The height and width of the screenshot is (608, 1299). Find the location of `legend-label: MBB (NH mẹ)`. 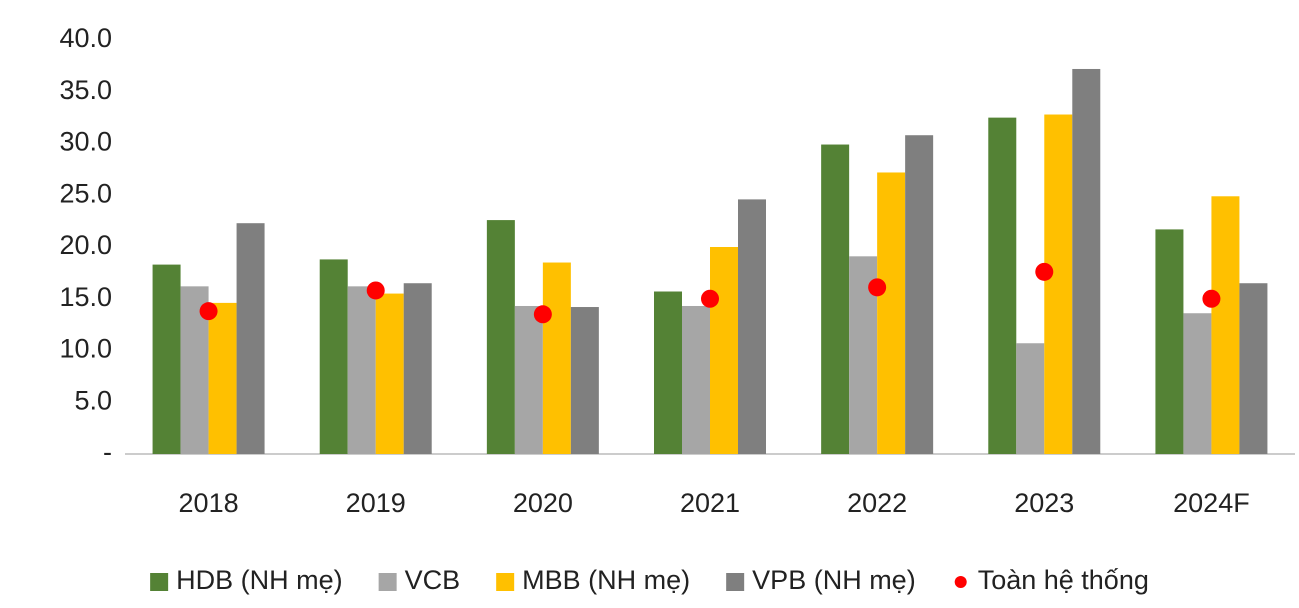

legend-label: MBB (NH mẹ) is located at coordinates (606, 580).